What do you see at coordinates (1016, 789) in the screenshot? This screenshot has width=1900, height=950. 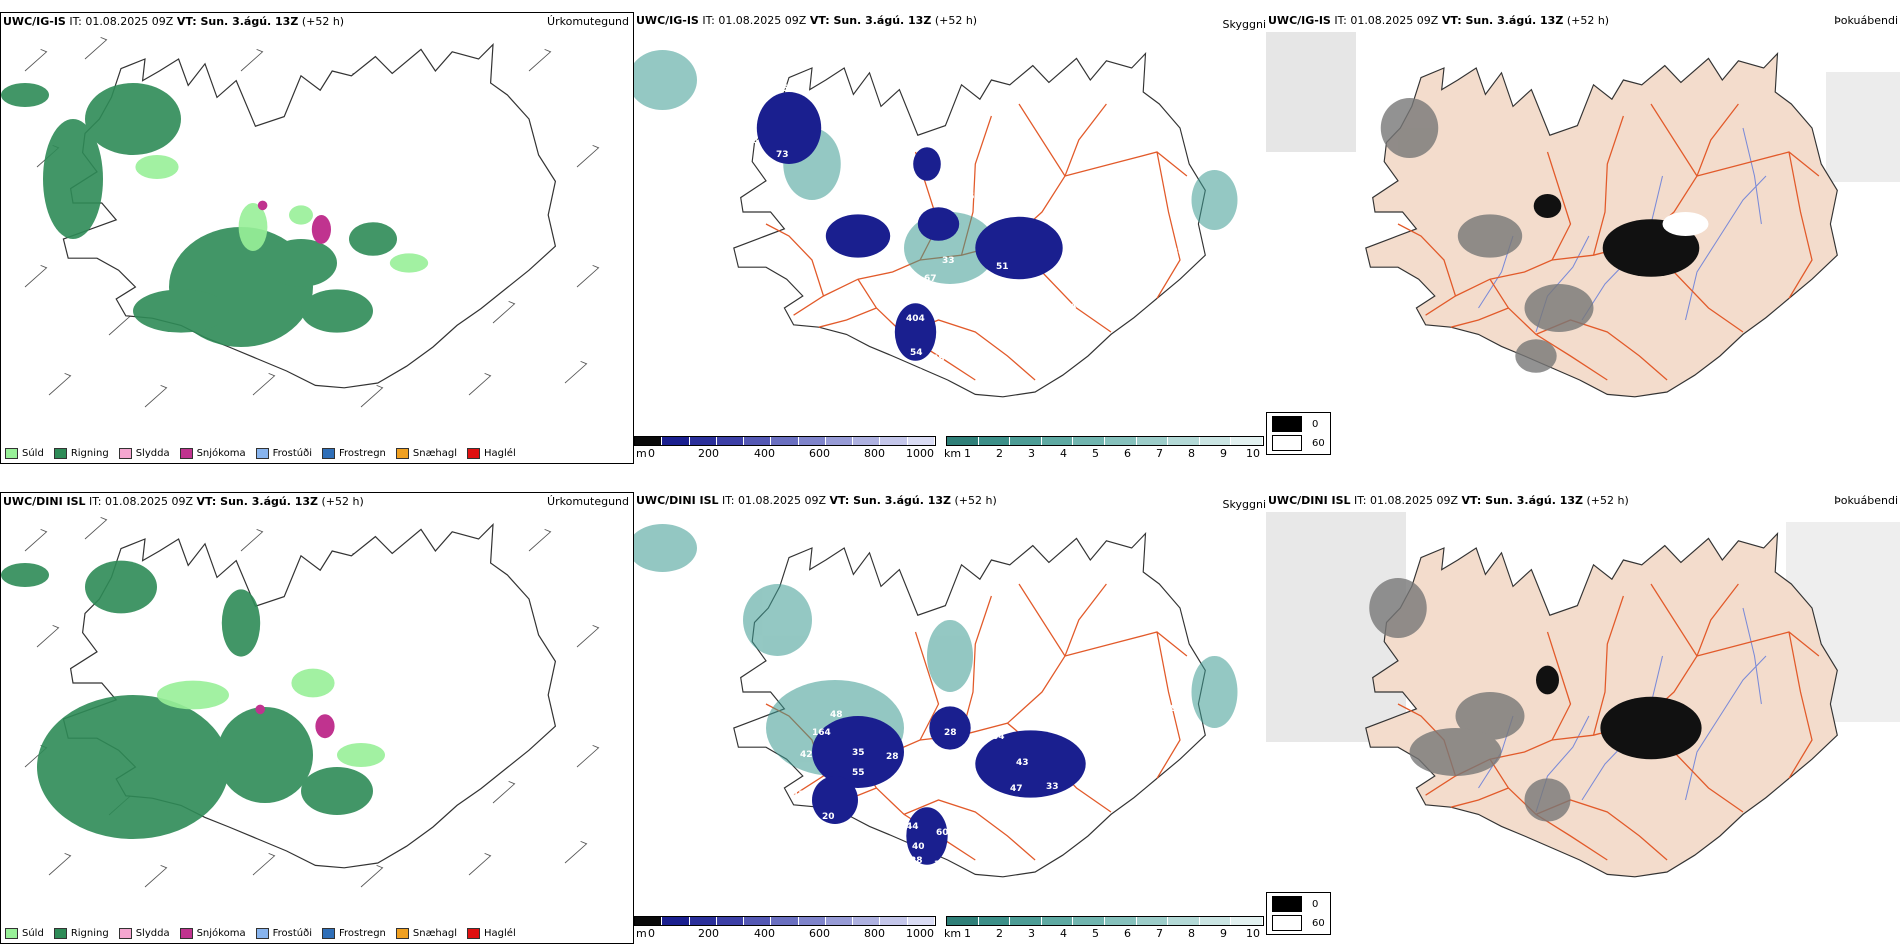 I see `cloud-value: 47` at bounding box center [1016, 789].